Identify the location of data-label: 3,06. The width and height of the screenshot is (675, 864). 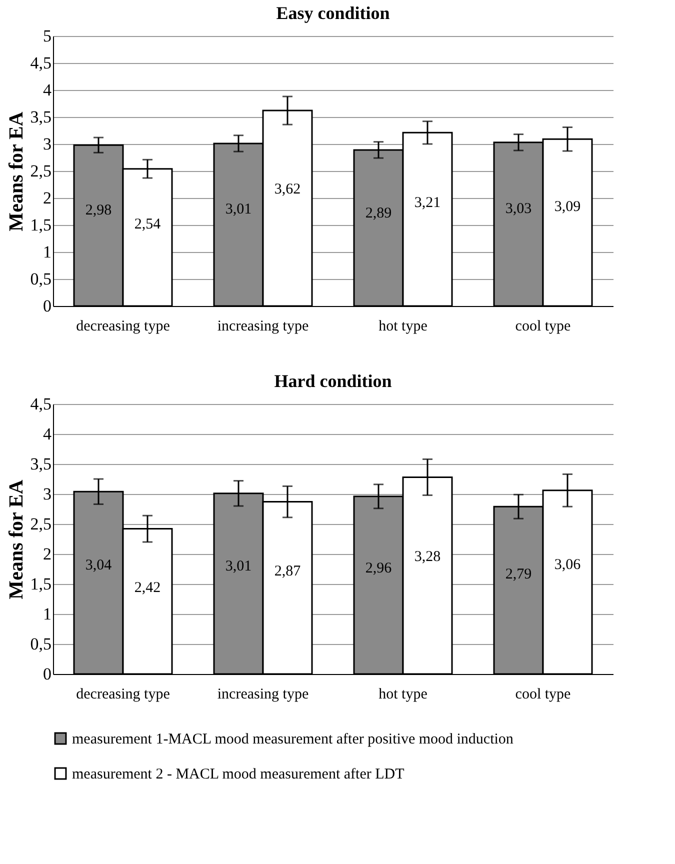
(568, 564).